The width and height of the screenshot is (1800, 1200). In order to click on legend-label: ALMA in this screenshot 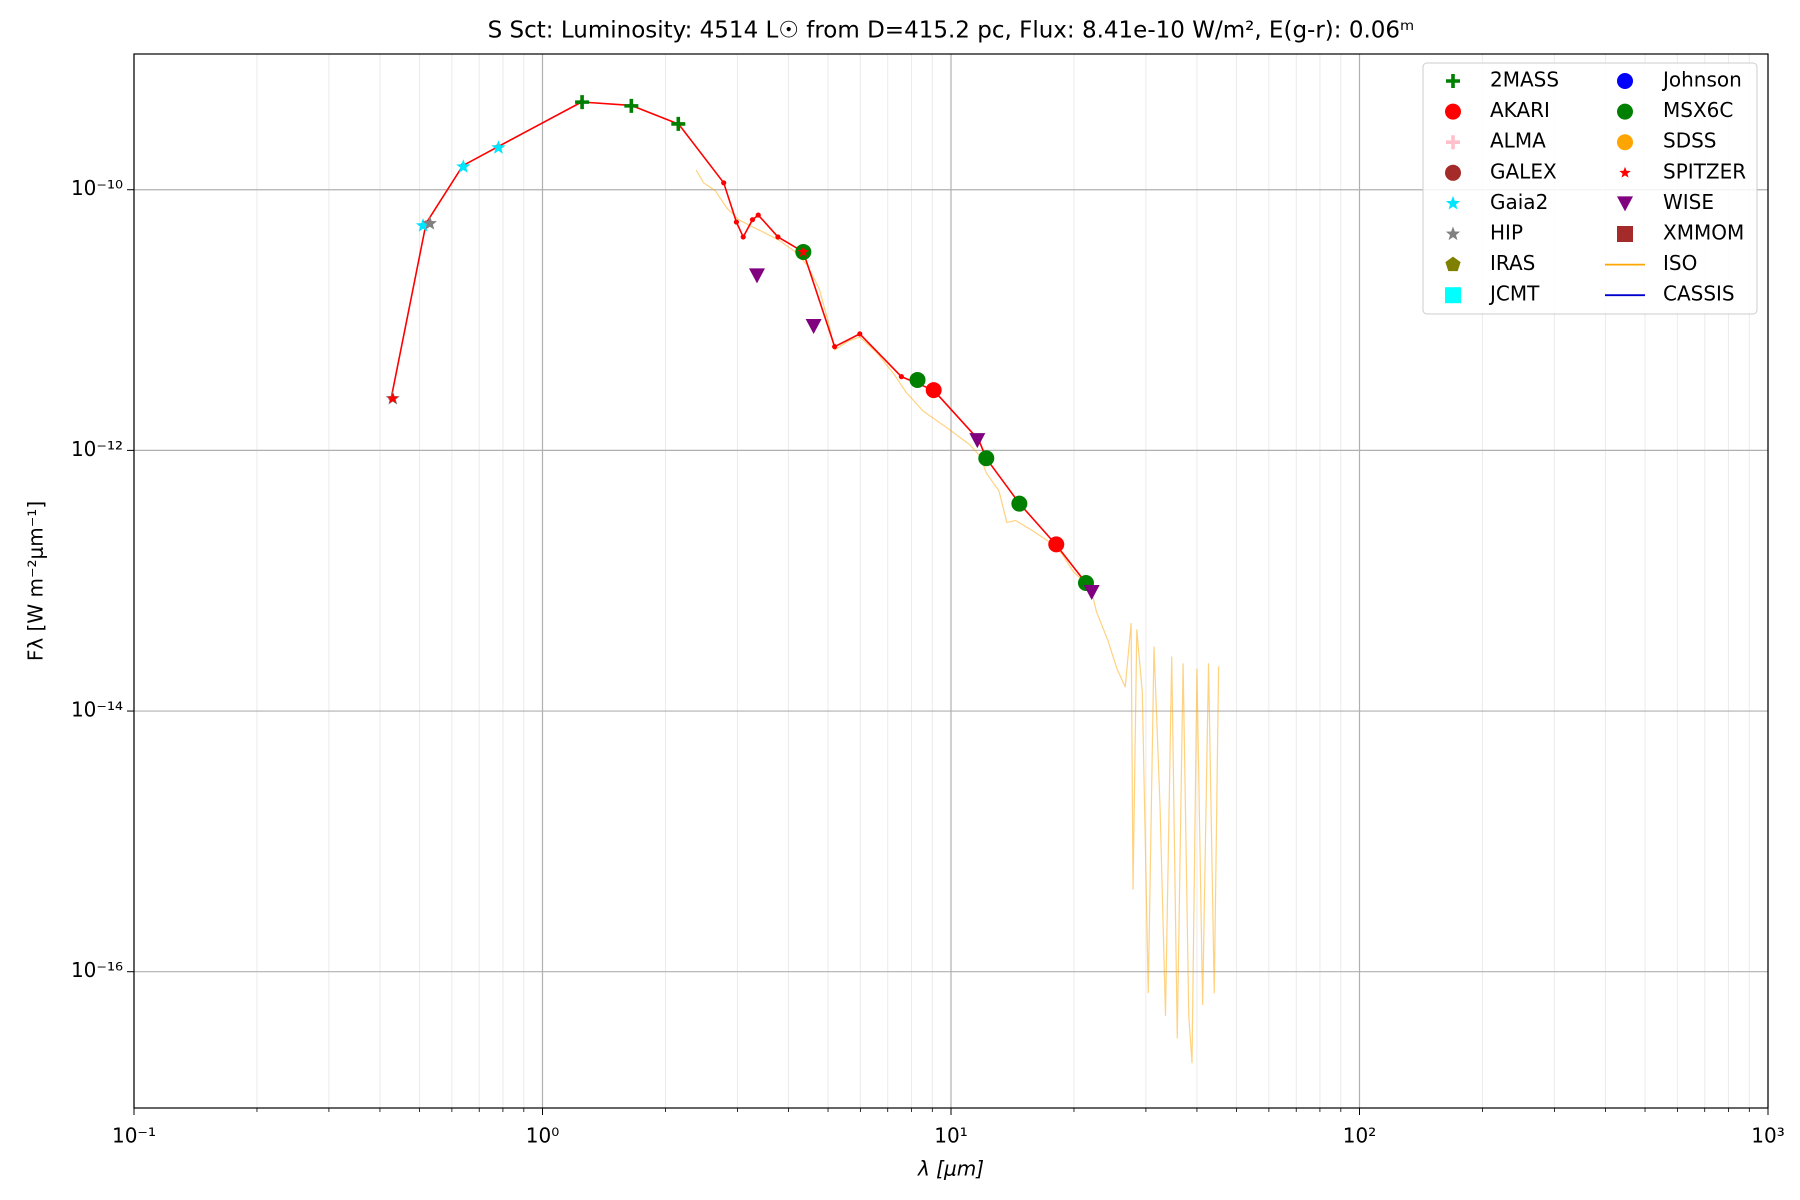, I will do `click(1518, 141)`.